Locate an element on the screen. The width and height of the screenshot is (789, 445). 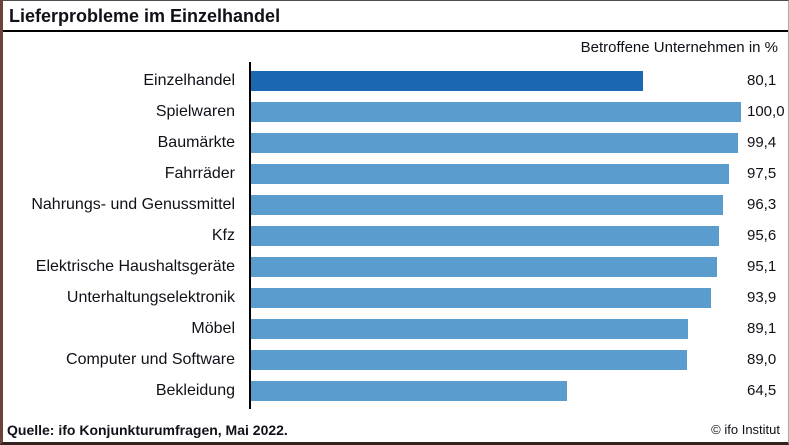
bar-value-label: 95,1 is located at coordinates (762, 266).